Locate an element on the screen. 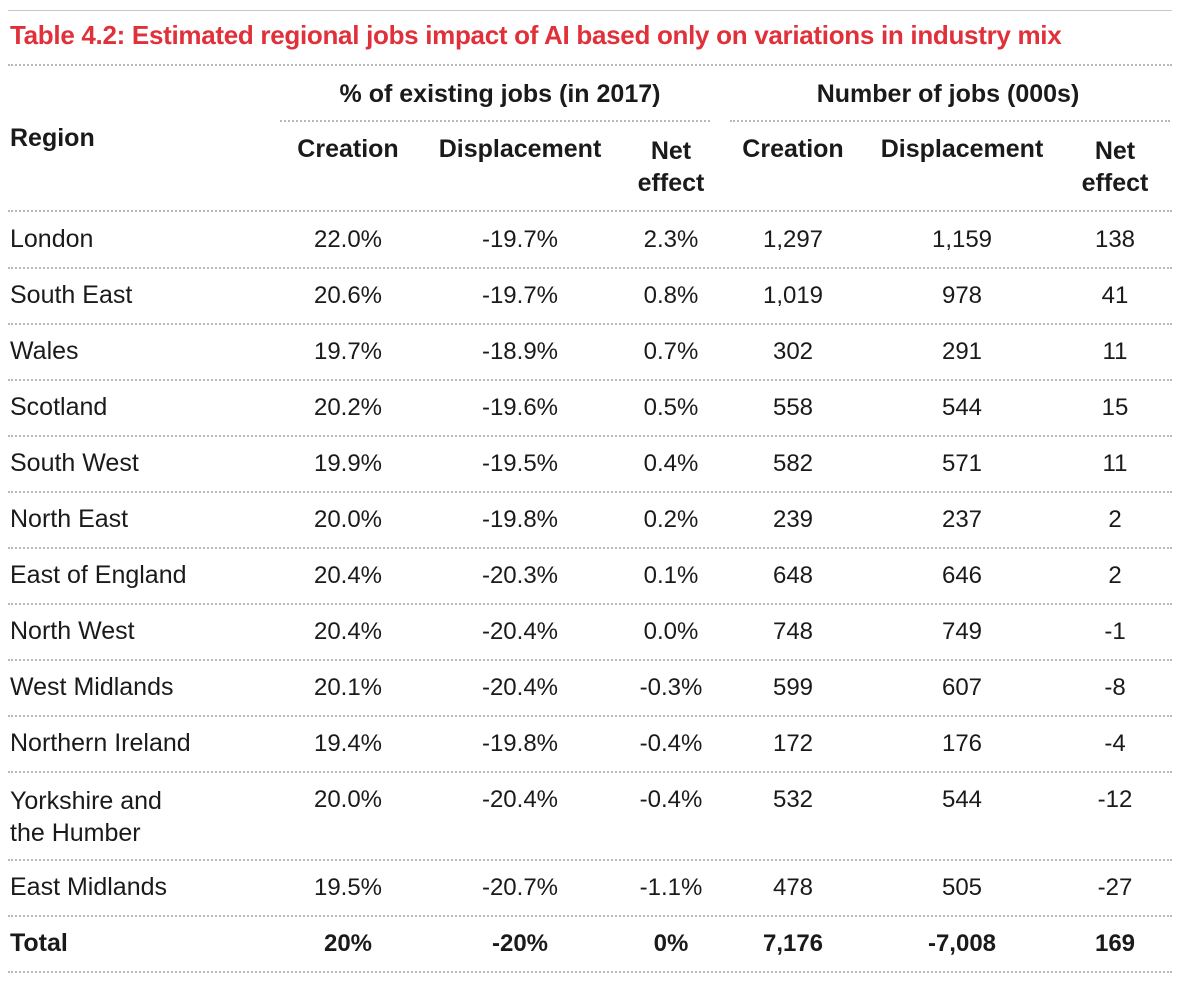 The height and width of the screenshot is (1002, 1192). header-net-percent: Net effect is located at coordinates (671, 167).